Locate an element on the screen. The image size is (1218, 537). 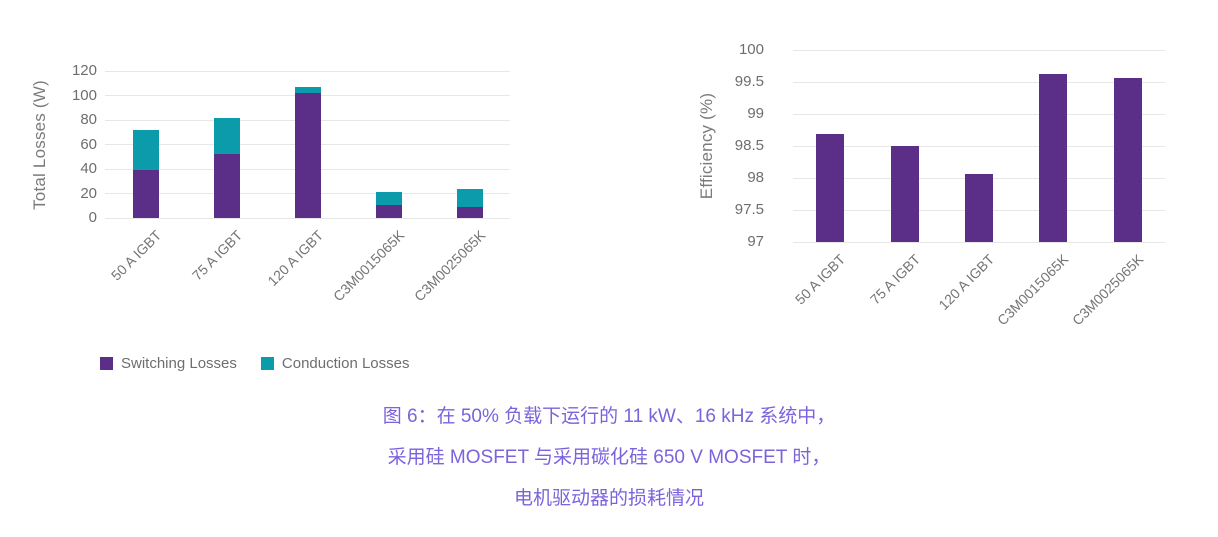
y-tick-label: 99 is located at coordinates (755, 113).